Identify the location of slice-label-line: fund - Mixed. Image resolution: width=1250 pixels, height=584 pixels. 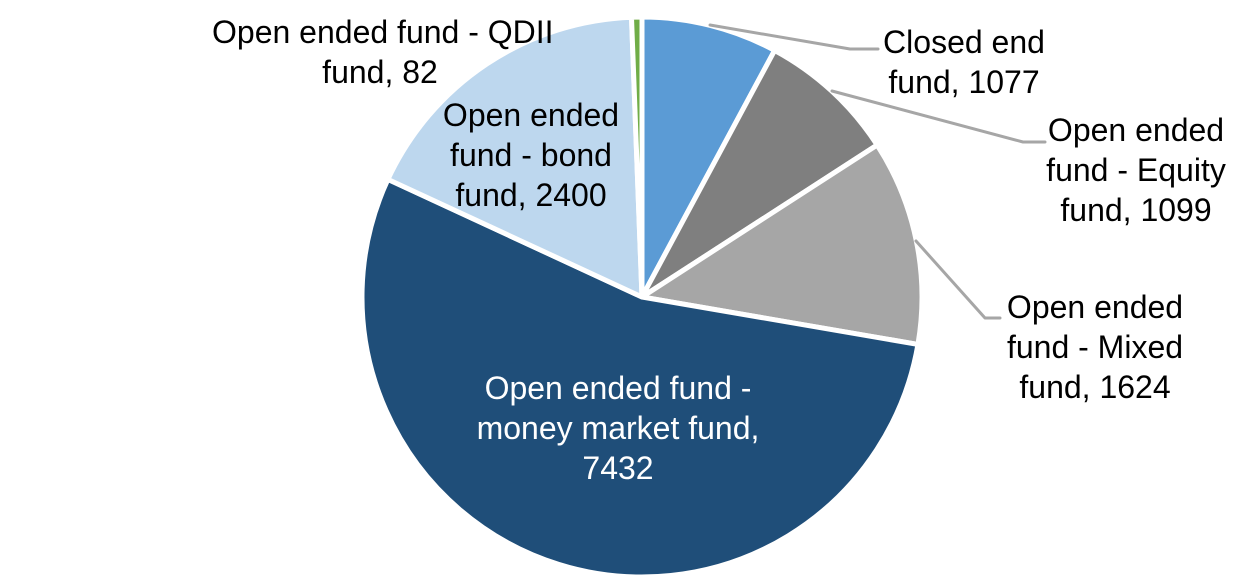
(1095, 347).